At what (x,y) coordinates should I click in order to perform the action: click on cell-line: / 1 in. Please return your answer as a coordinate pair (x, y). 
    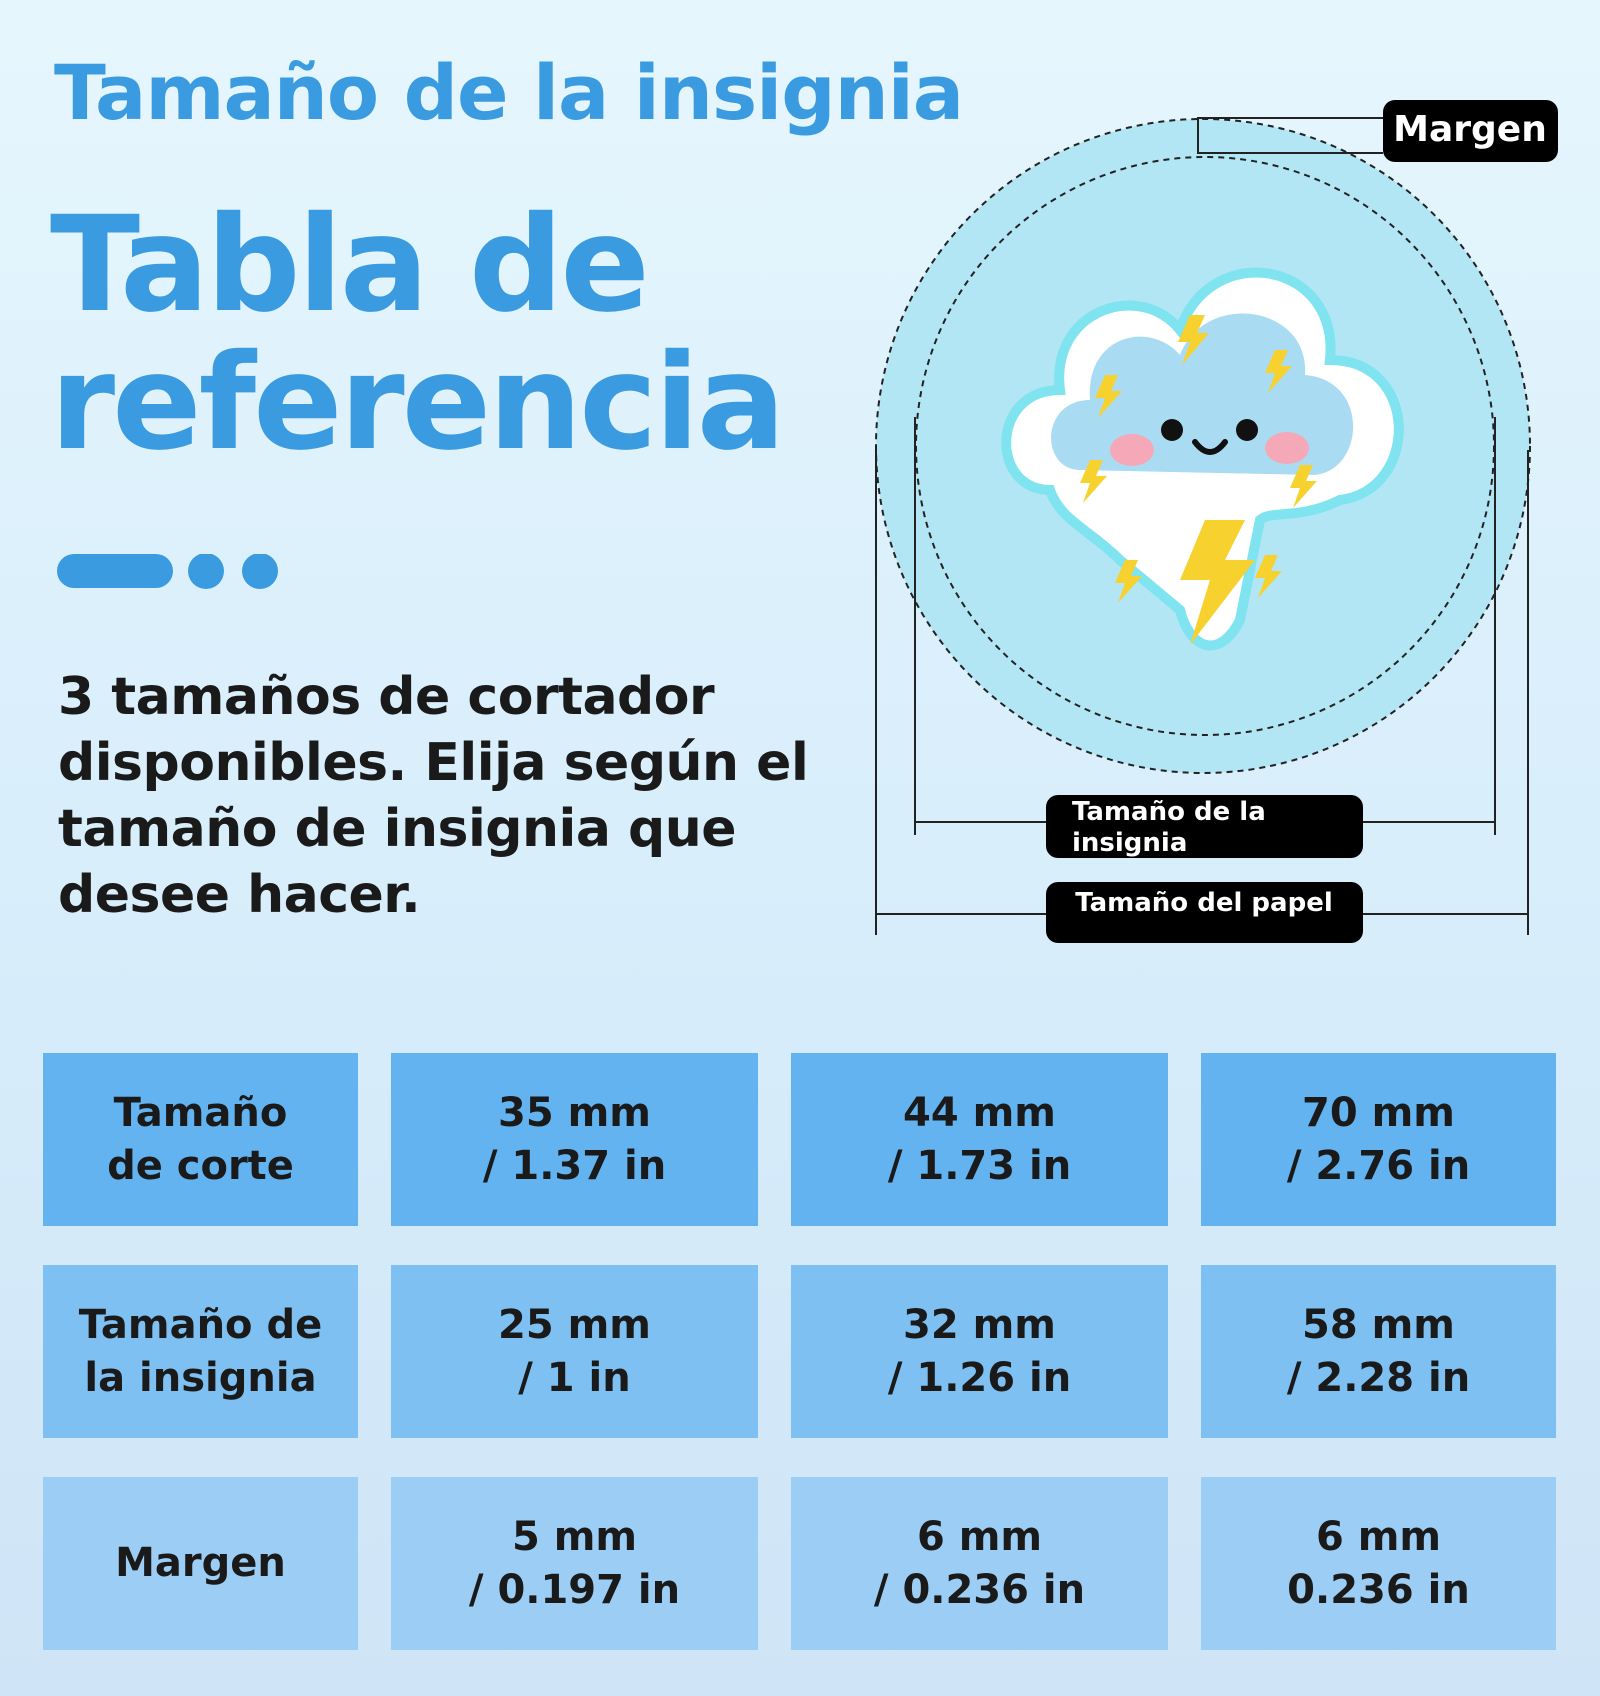
    Looking at the image, I should click on (574, 1377).